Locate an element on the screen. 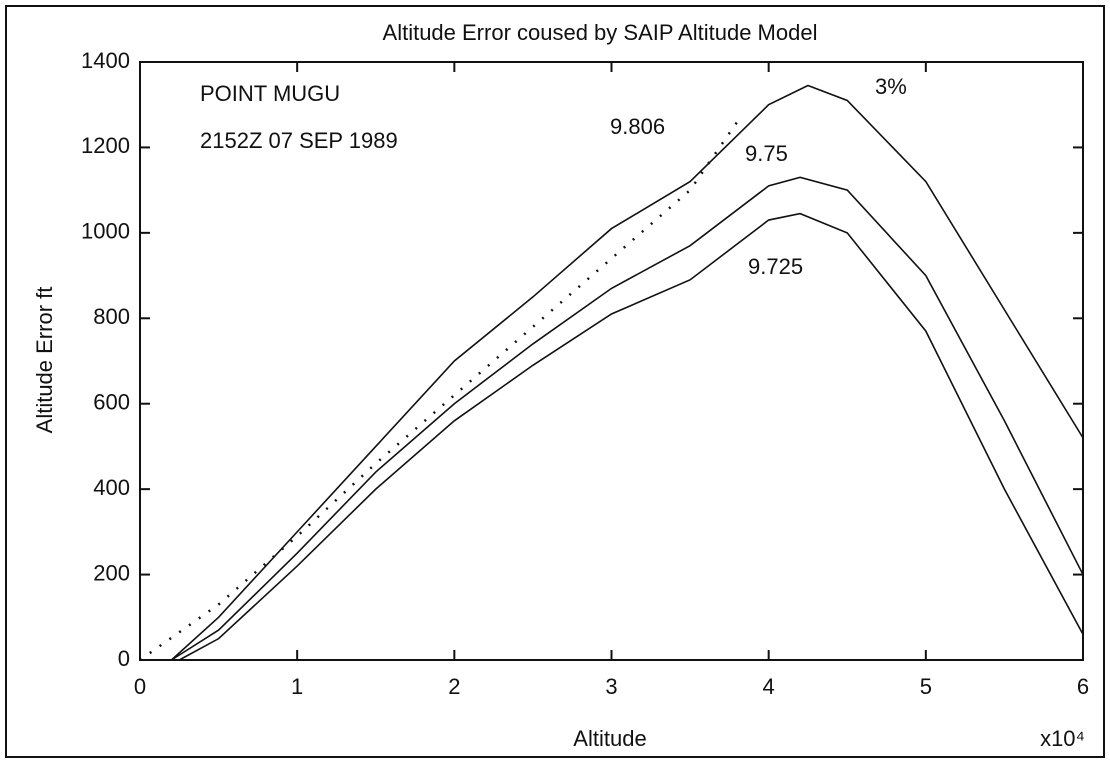  x-tick-label: 0 is located at coordinates (140, 686).